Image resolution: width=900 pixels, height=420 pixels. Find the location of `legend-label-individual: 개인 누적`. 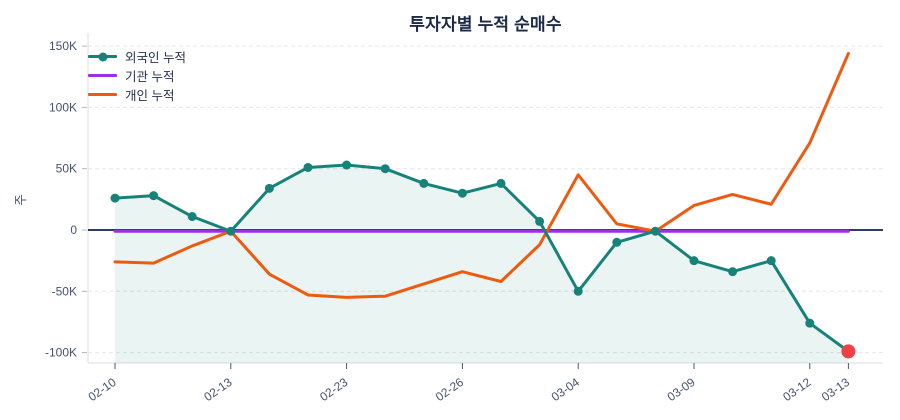

legend-label-individual: 개인 누적 is located at coordinates (150, 96).